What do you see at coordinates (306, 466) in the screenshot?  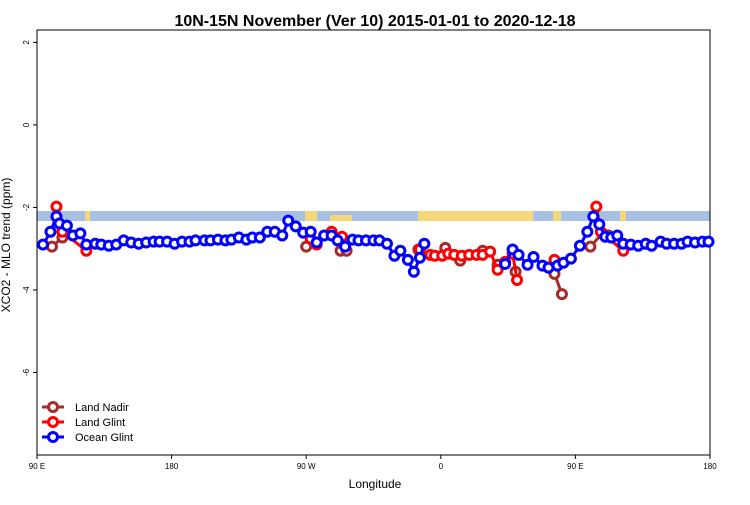 I see `x-tick-label: 90 W` at bounding box center [306, 466].